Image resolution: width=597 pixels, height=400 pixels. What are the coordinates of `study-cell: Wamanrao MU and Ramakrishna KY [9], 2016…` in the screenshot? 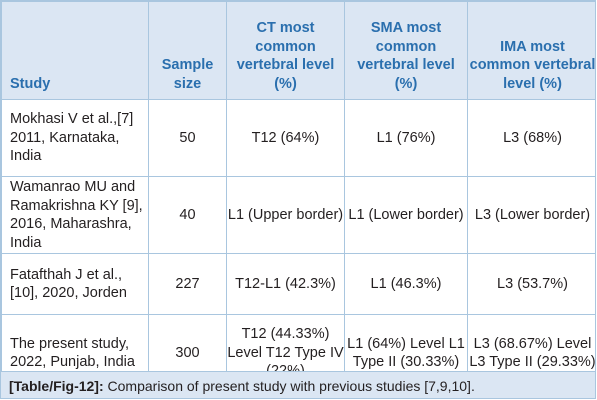 It's located at (75, 215).